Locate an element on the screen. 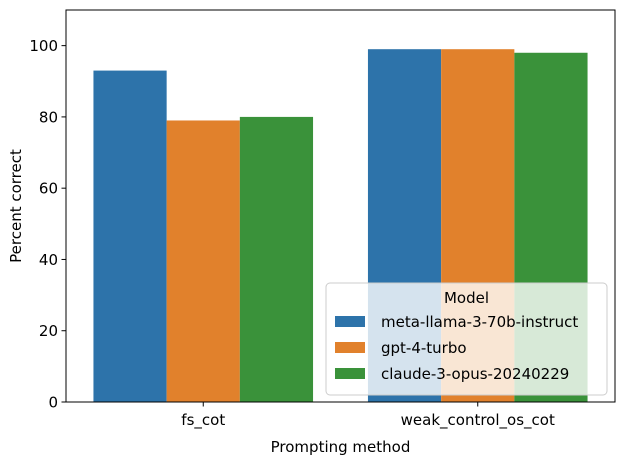 The image size is (623, 467). bar-fs_cot-gpt-4-turbo is located at coordinates (203, 261).